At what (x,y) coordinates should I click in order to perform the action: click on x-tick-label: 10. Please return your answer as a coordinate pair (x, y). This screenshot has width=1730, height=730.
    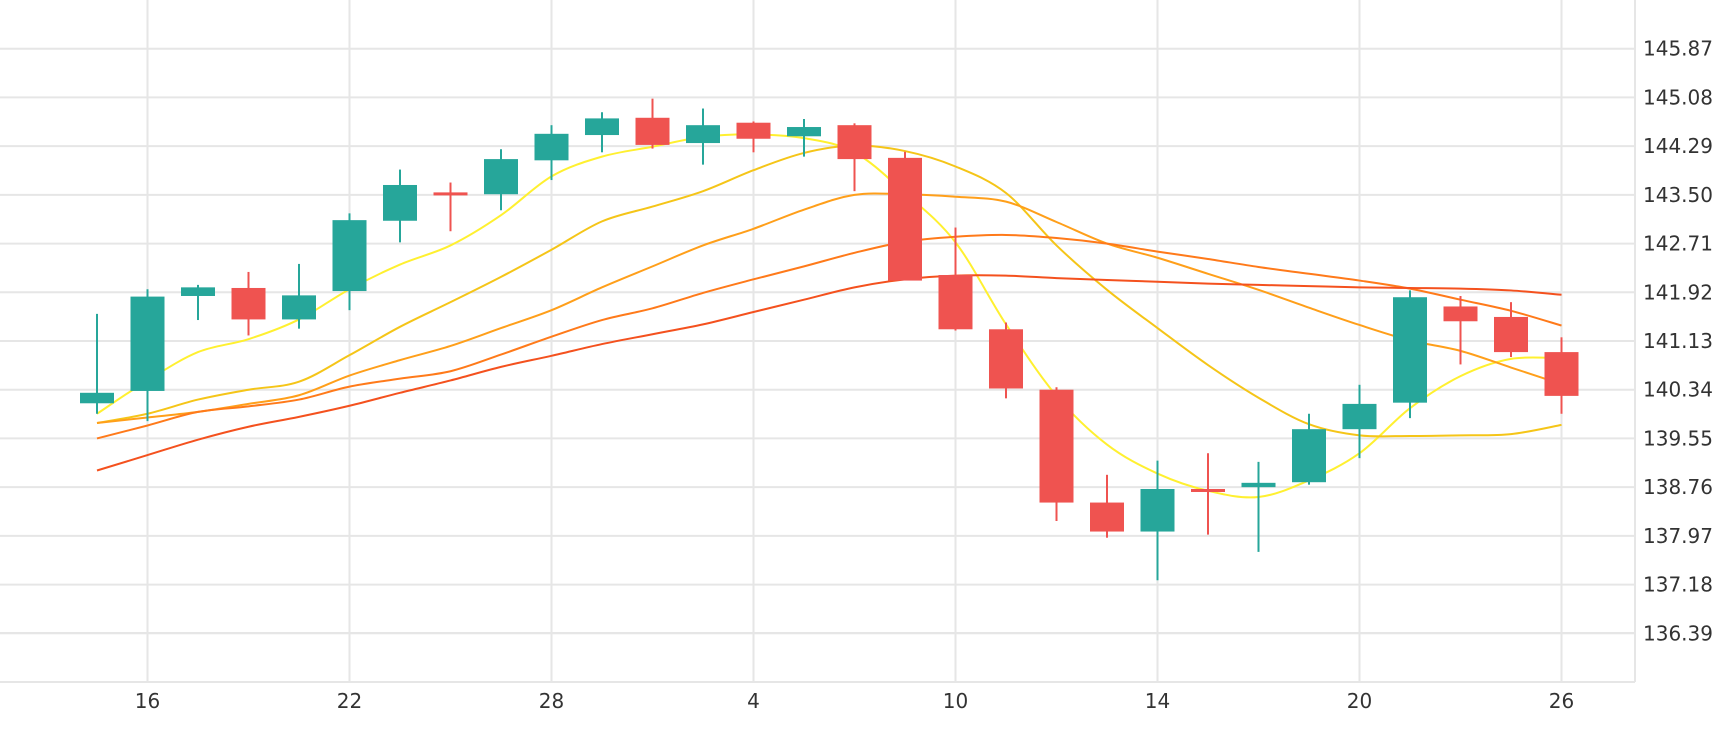
    Looking at the image, I should click on (955, 701).